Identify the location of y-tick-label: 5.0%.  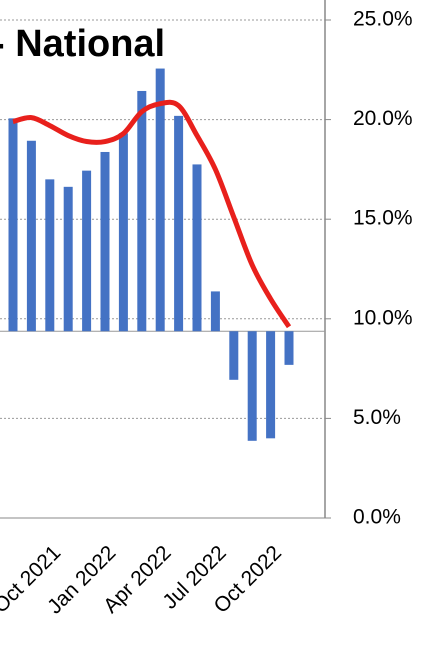
(377, 417).